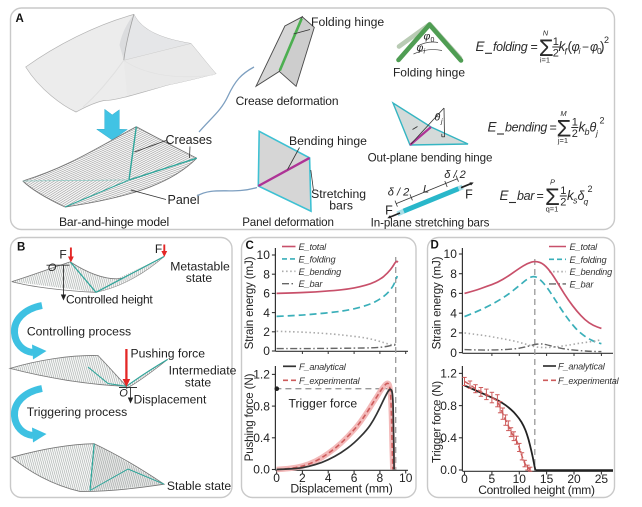 The image size is (642, 507). Describe the element at coordinates (114, 222) in the screenshot. I see `svg-text: Bar-and-hinge model` at that location.